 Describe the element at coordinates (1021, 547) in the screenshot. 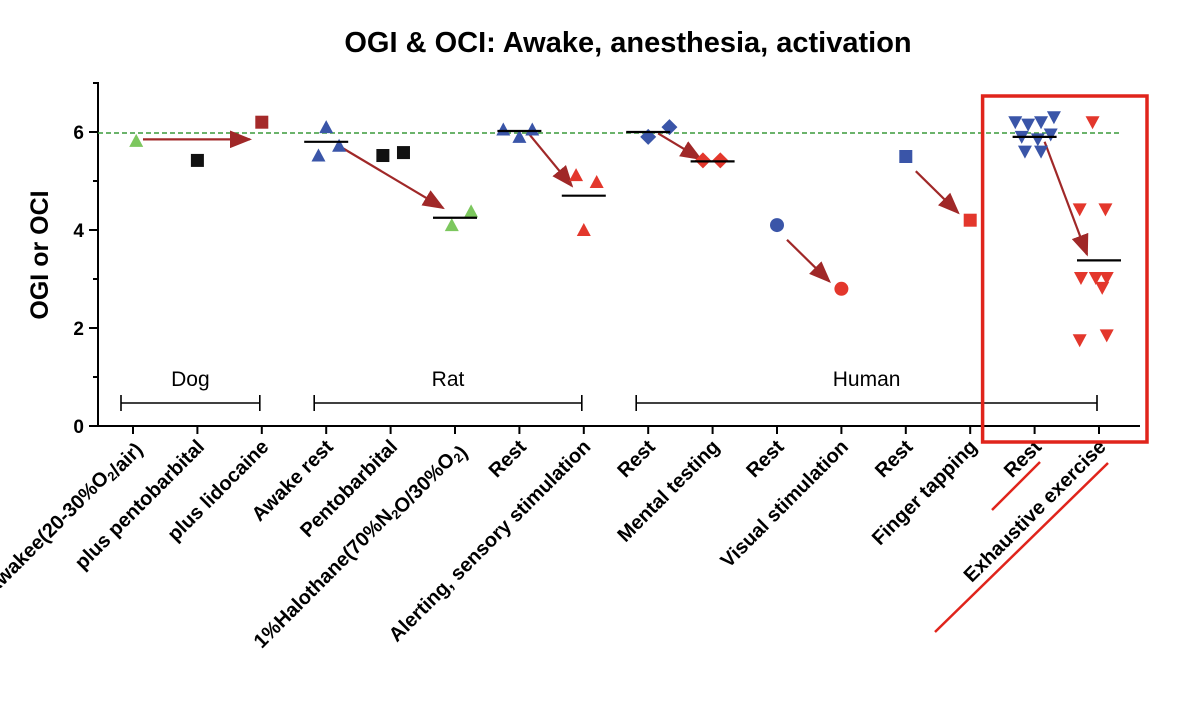

I see `highlight-underline-exercise` at that location.